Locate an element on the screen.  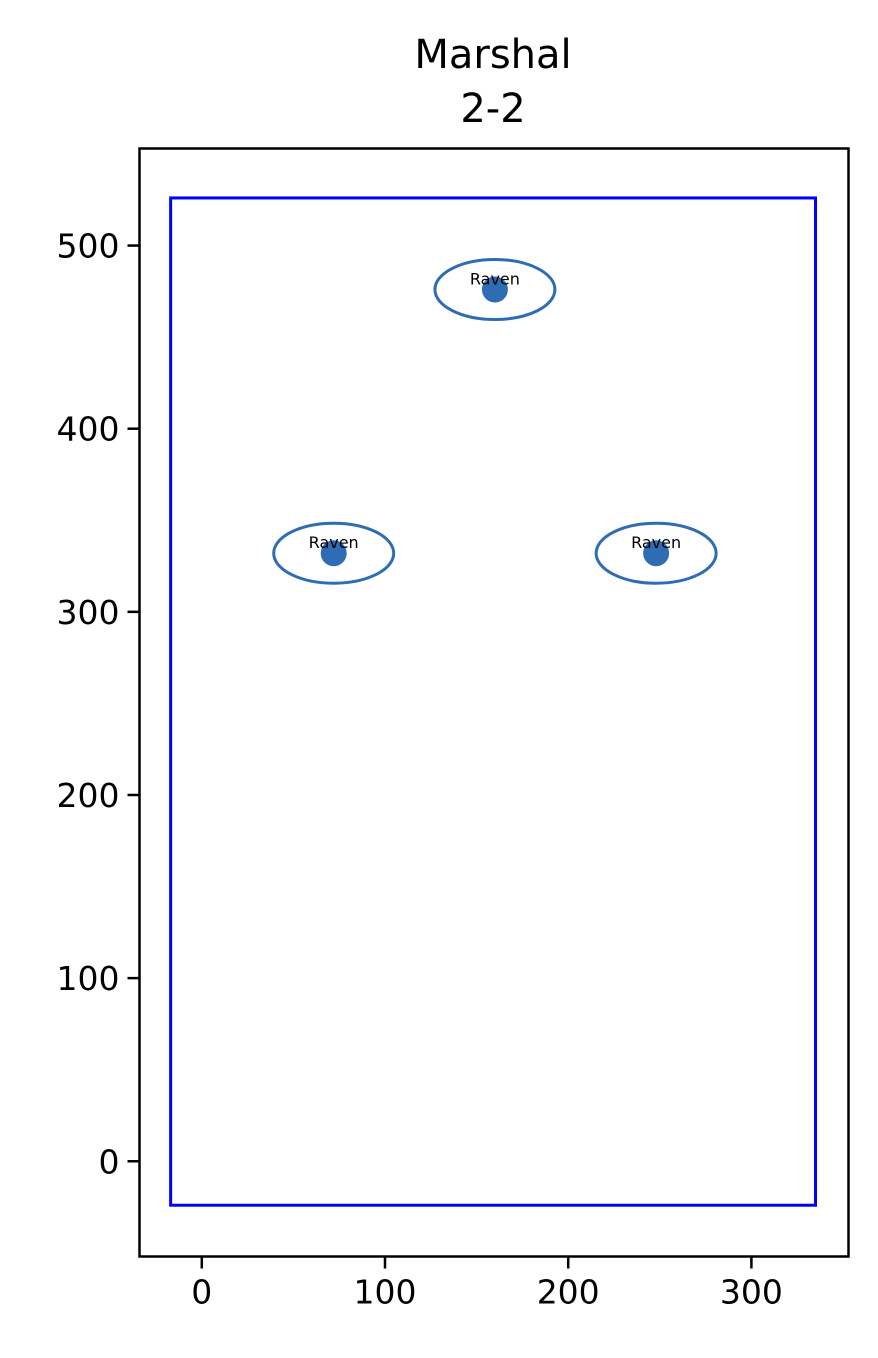
y-tick-label: 200 is located at coordinates (88, 795).